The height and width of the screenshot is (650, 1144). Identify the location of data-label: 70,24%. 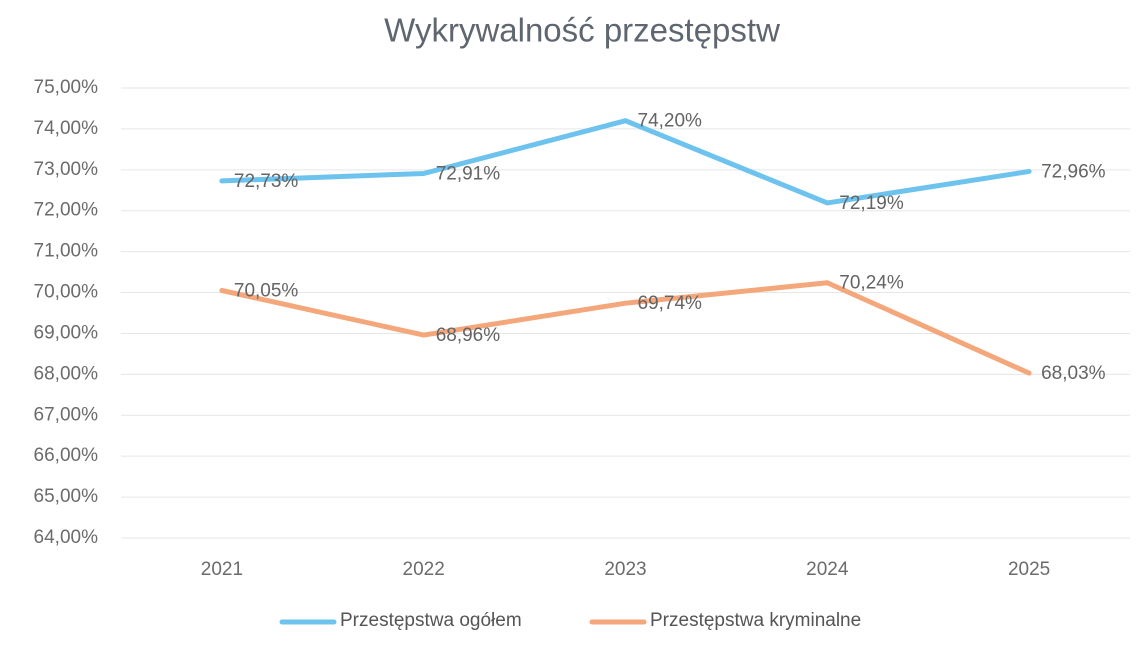
(871, 283).